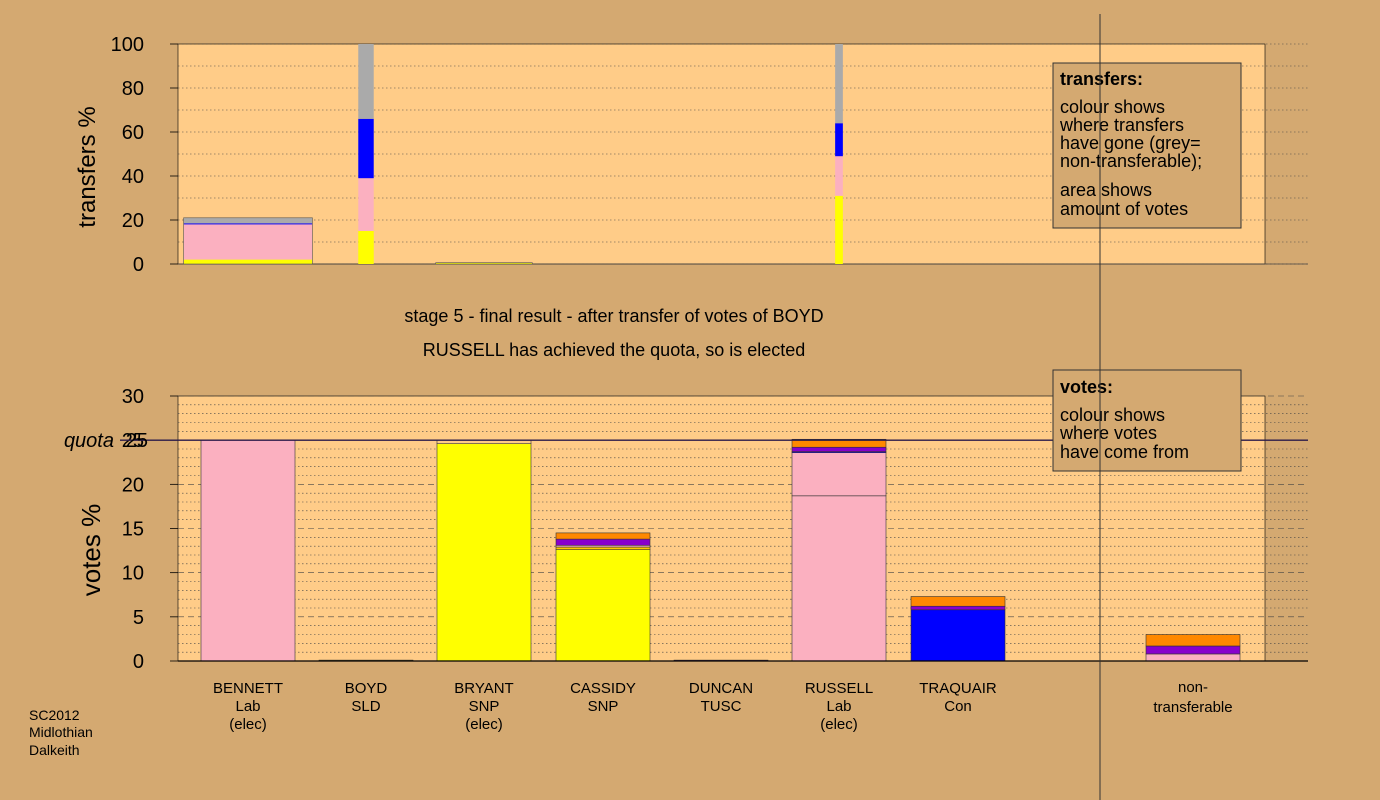  Describe the element at coordinates (248, 688) in the screenshot. I see `candidate-label: BENNETT` at that location.